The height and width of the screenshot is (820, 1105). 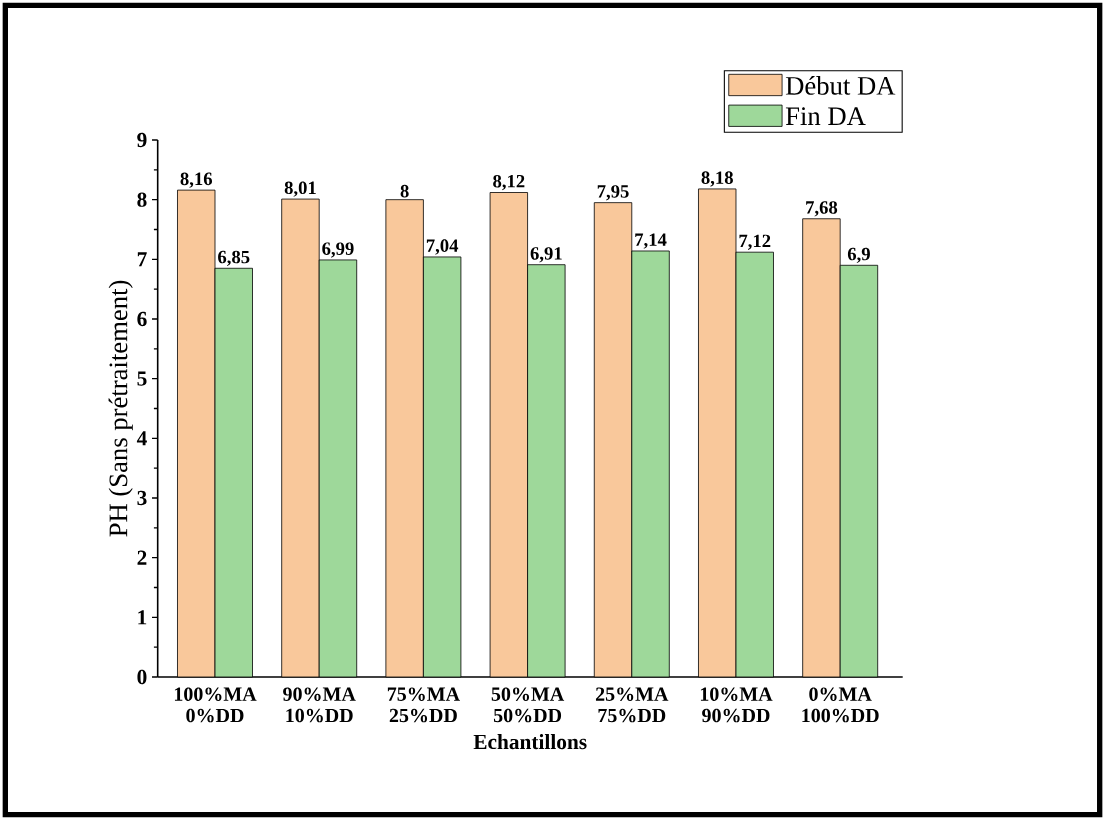 What do you see at coordinates (632, 705) in the screenshot?
I see `x-tick-label: 25%MA 75%DD` at bounding box center [632, 705].